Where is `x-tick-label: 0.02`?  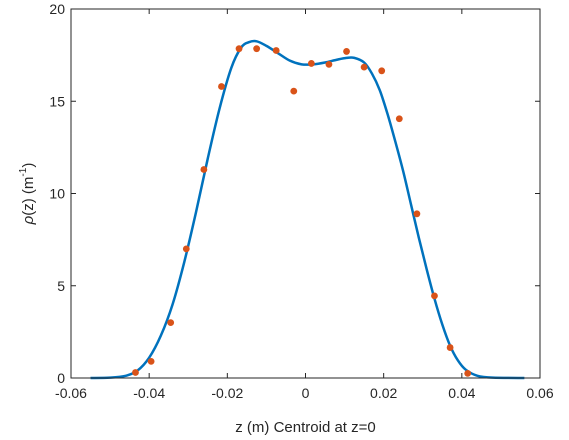
x-tick-label: 0.02 is located at coordinates (383, 393).